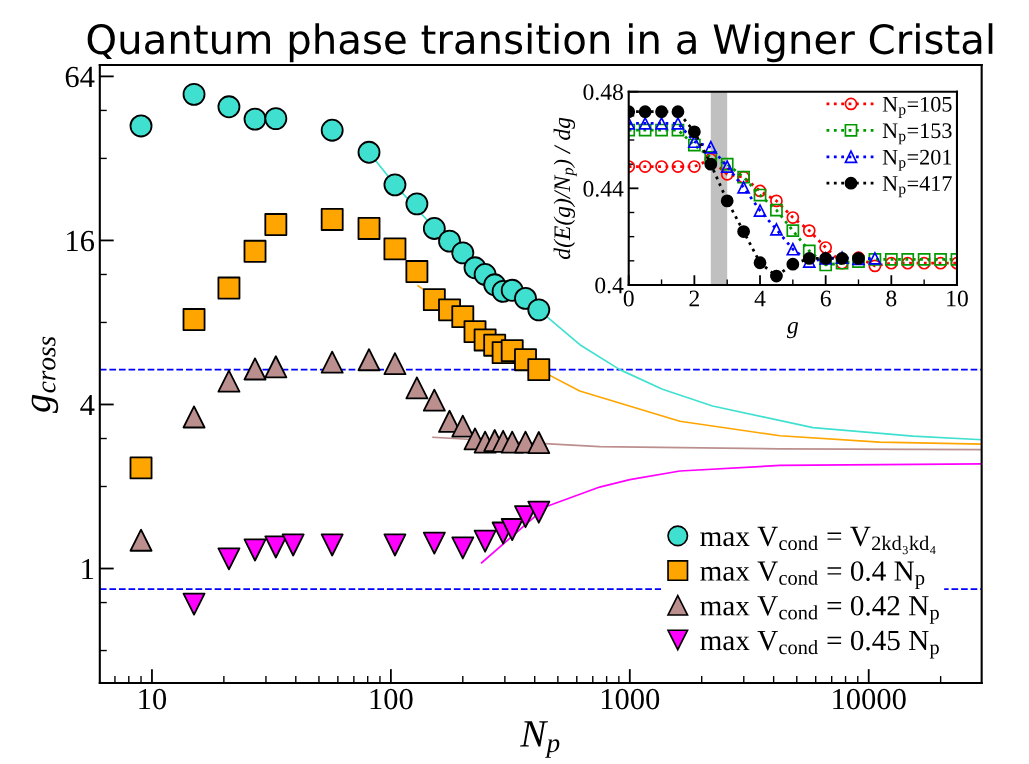 This screenshot has height=764, width=1029. Describe the element at coordinates (609, 285) in the screenshot. I see `y-tick-label: 0.4` at that location.